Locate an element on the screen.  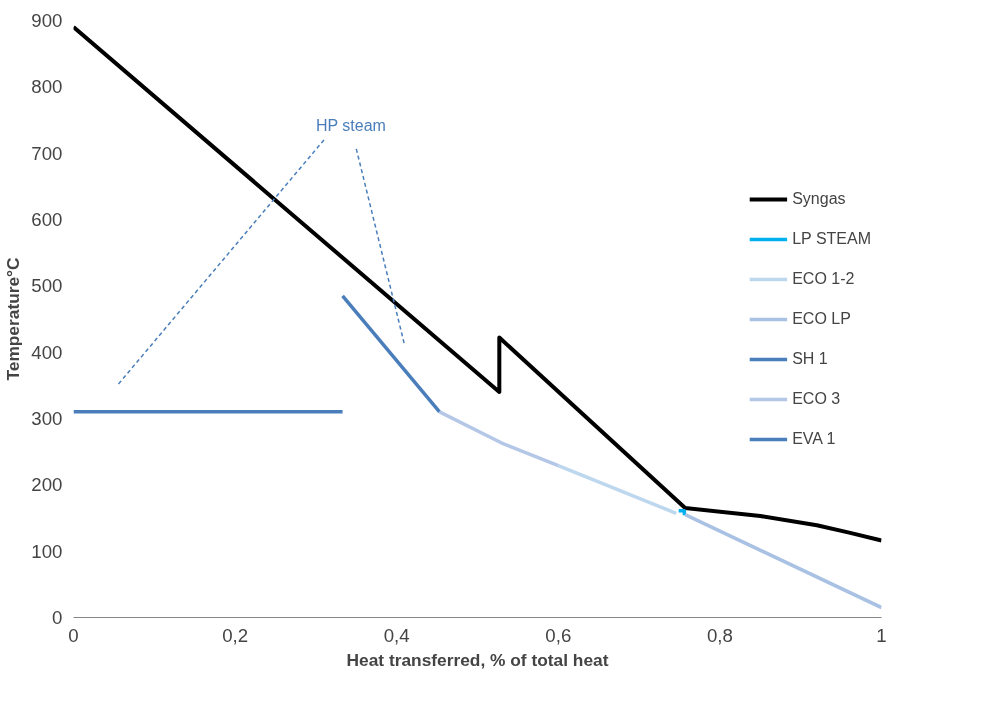
x-tick-label: 0 is located at coordinates (73, 635).